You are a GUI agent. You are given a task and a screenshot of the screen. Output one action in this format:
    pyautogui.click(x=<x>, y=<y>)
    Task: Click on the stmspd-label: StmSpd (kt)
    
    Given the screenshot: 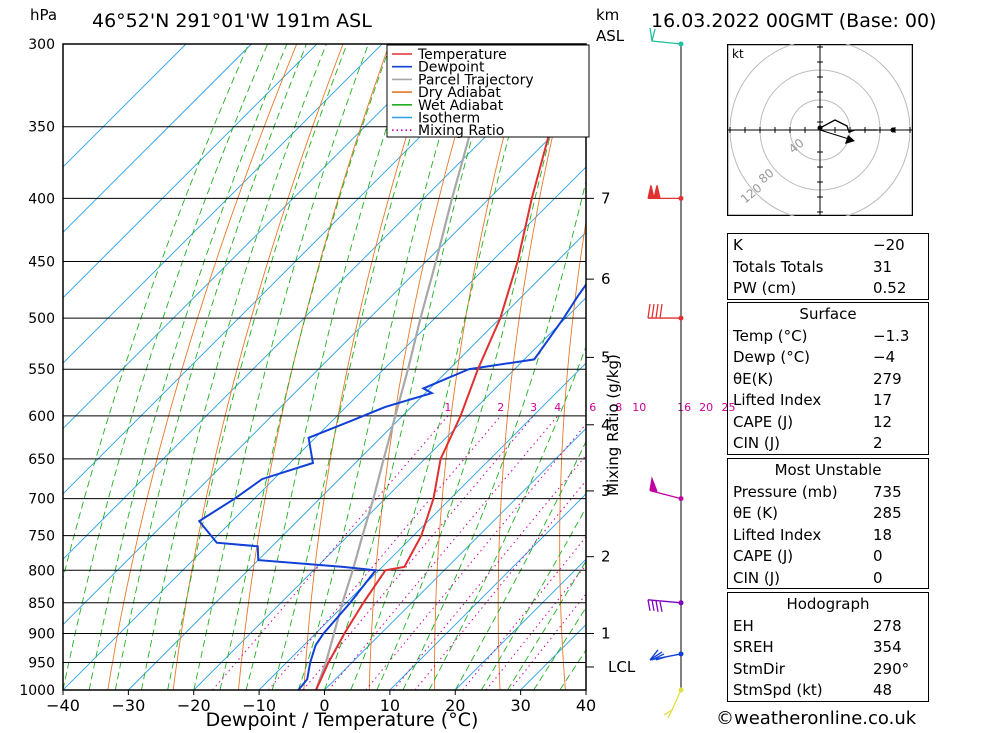 What is the action you would take?
    pyautogui.click(x=778, y=690)
    